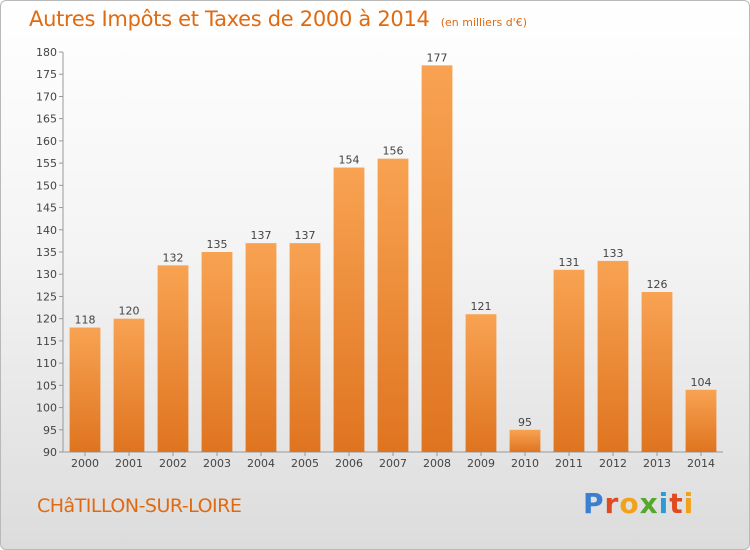  Describe the element at coordinates (657, 372) in the screenshot. I see `bar-2013` at that location.